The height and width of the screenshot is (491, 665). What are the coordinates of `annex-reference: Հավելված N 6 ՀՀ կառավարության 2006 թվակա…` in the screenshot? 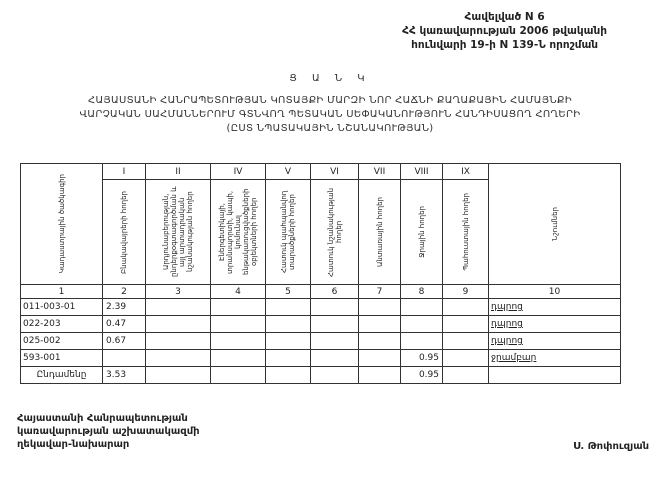 It's located at (504, 31).